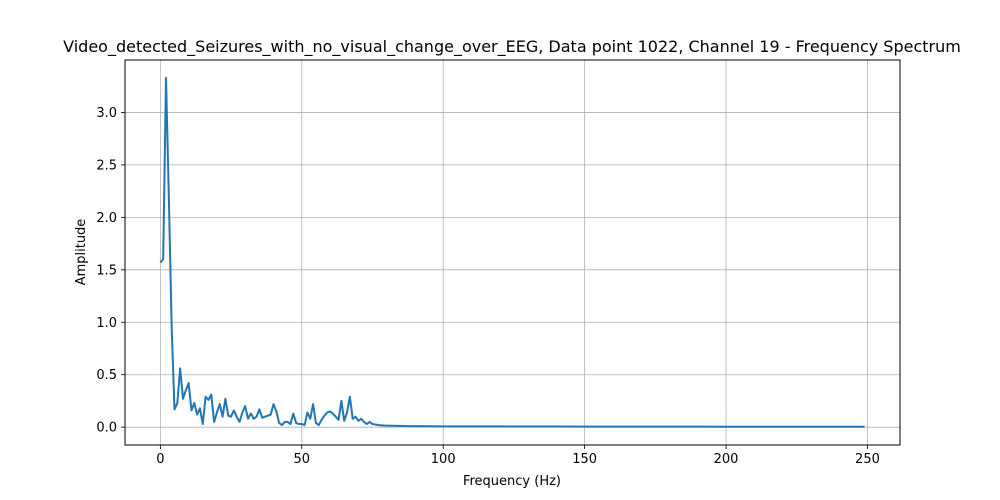 Image resolution: width=1000 pixels, height=500 pixels. I want to click on x-axis-label: Frequency (Hz), so click(512, 481).